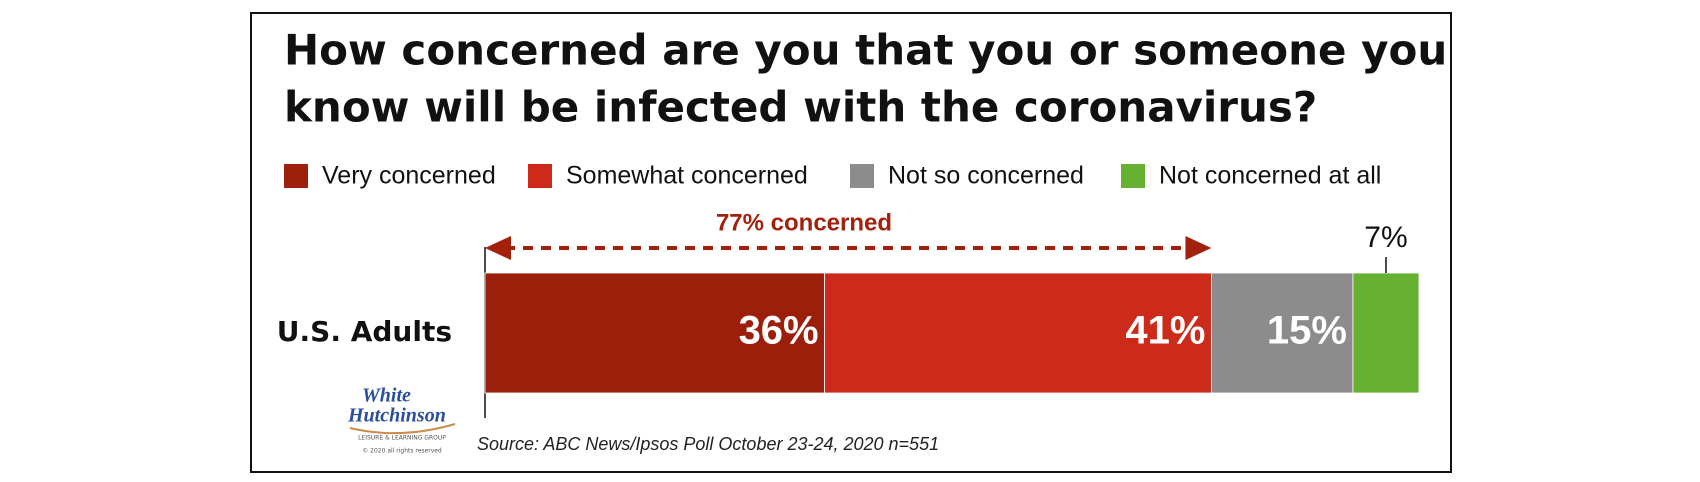  What do you see at coordinates (386, 396) in the screenshot?
I see `logo-text: White` at bounding box center [386, 396].